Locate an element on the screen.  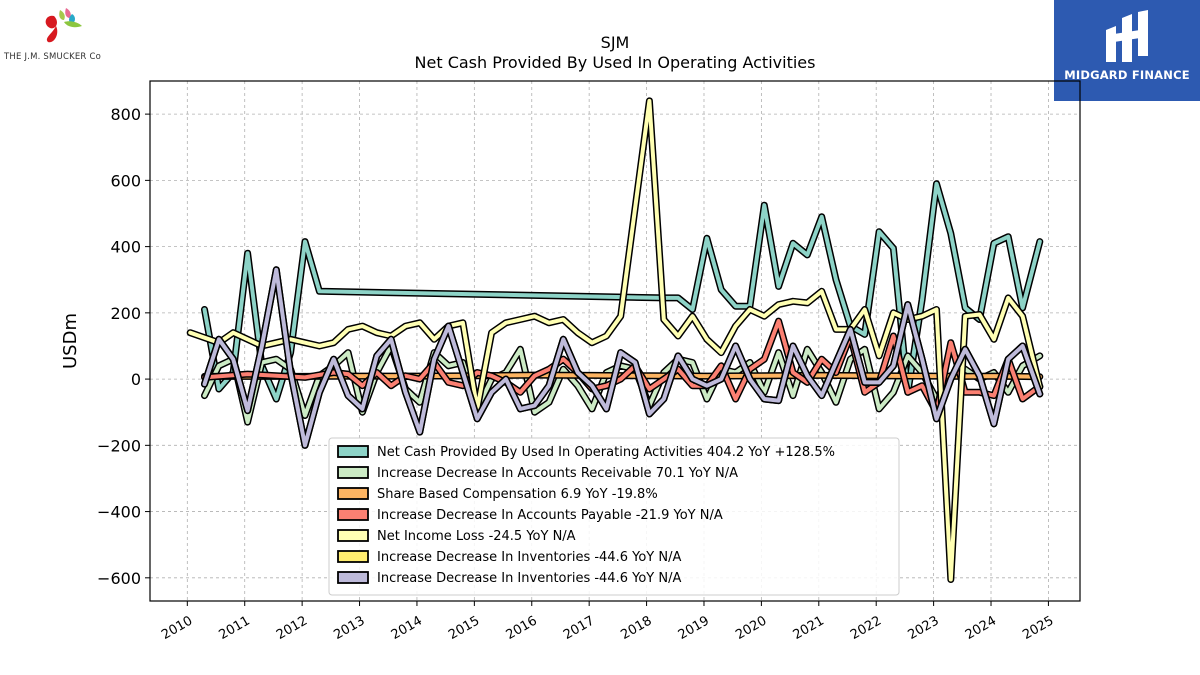
x-tick-label: 2011 is located at coordinates (235, 628).